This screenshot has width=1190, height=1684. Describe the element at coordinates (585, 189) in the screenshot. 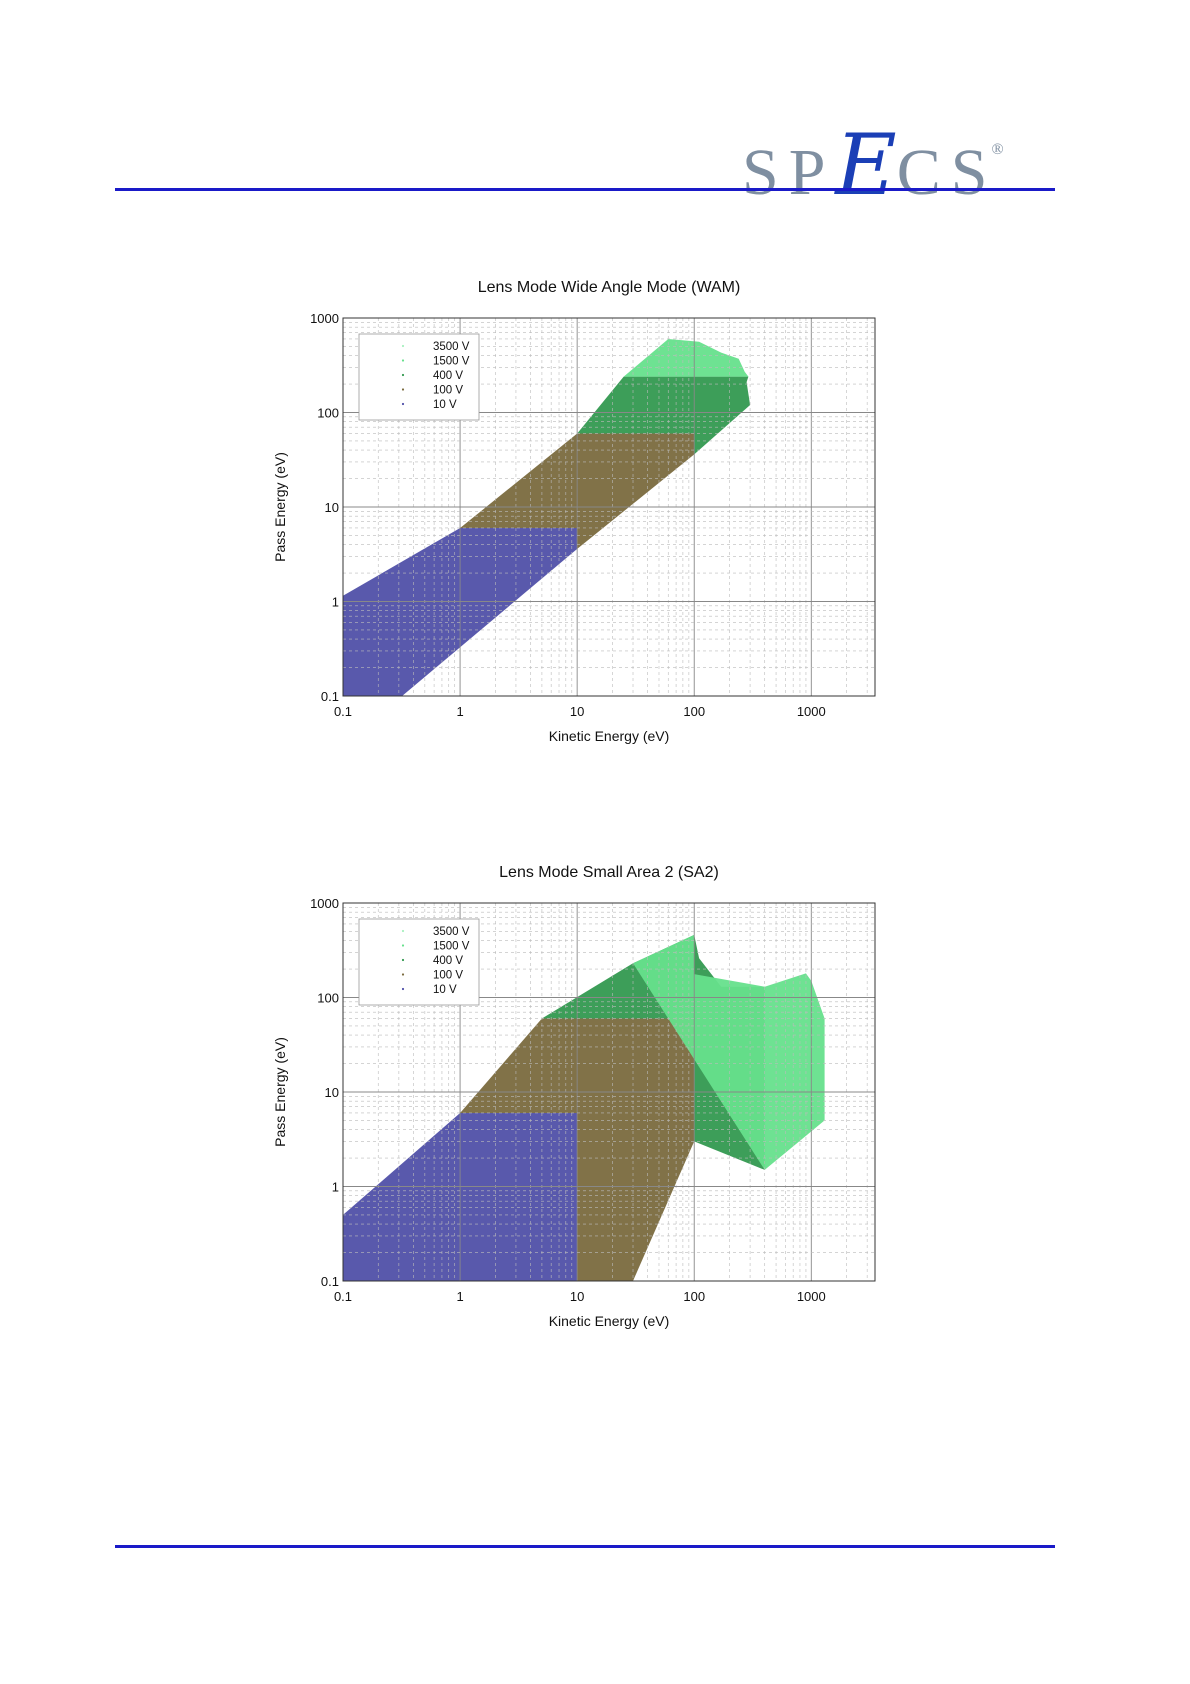

I see `header-rule` at that location.